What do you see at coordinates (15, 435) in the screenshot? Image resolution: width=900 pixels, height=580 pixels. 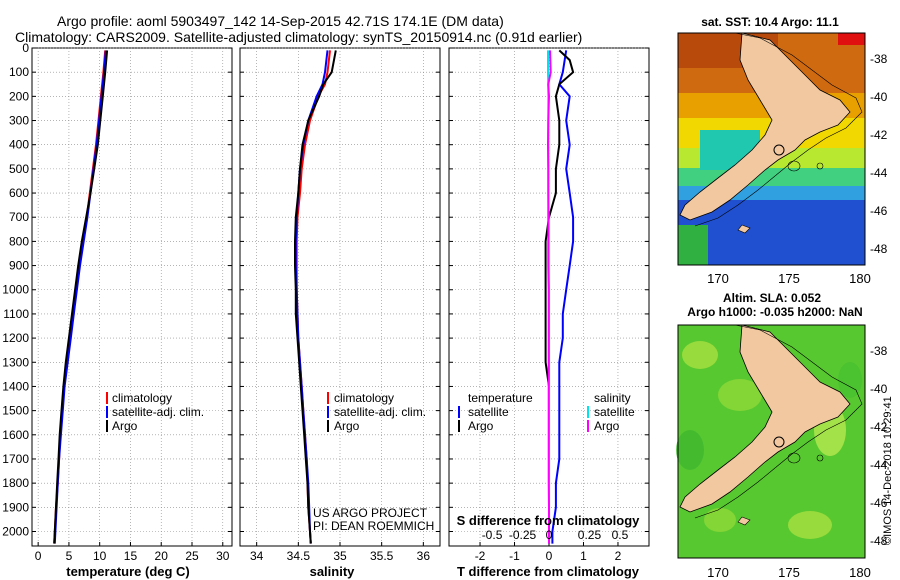 I see `depth-tick-label: 1600` at bounding box center [15, 435].